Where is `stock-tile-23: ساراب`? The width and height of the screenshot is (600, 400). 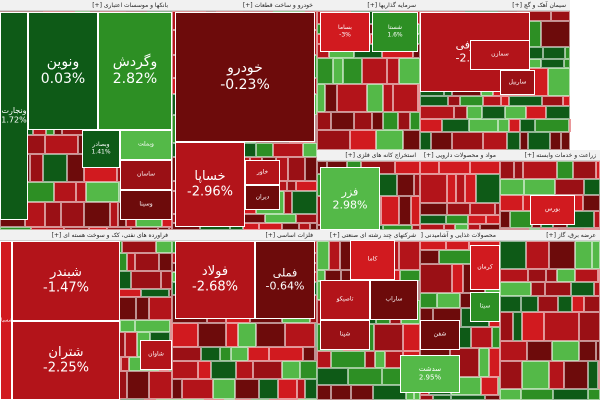 stock-tile-23: ساراب is located at coordinates (394, 300).